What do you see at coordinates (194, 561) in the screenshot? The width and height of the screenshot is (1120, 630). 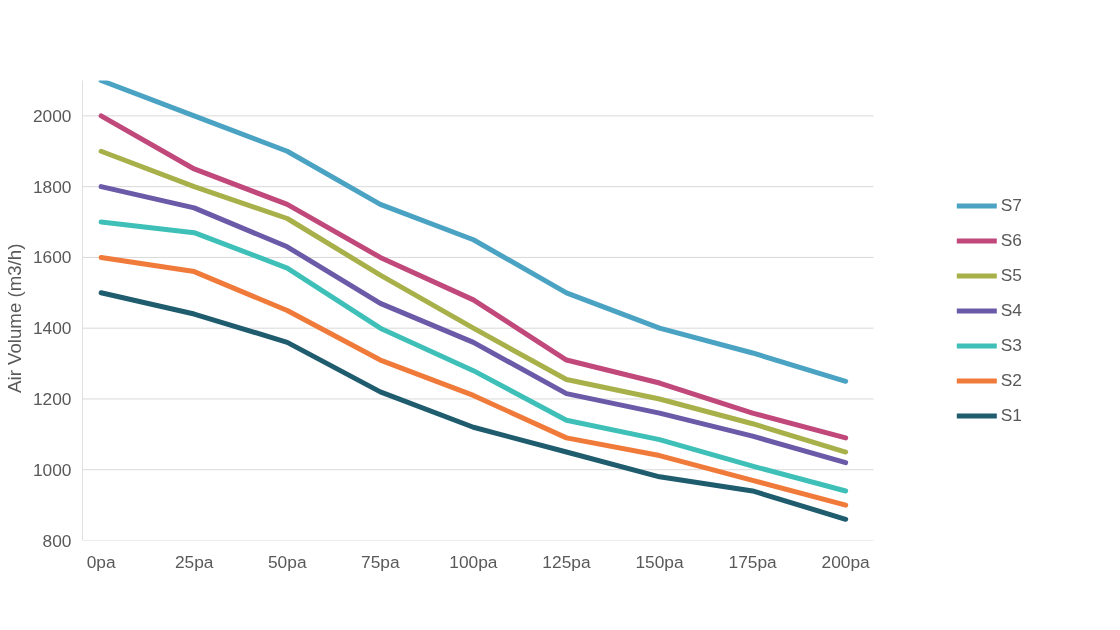 I see `x-tick-label: 25pa` at bounding box center [194, 561].